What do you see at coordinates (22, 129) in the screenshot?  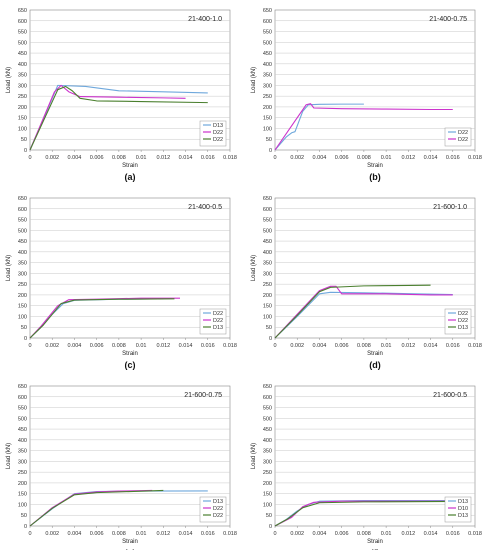 I see `y-tick-label: 100` at bounding box center [22, 129].